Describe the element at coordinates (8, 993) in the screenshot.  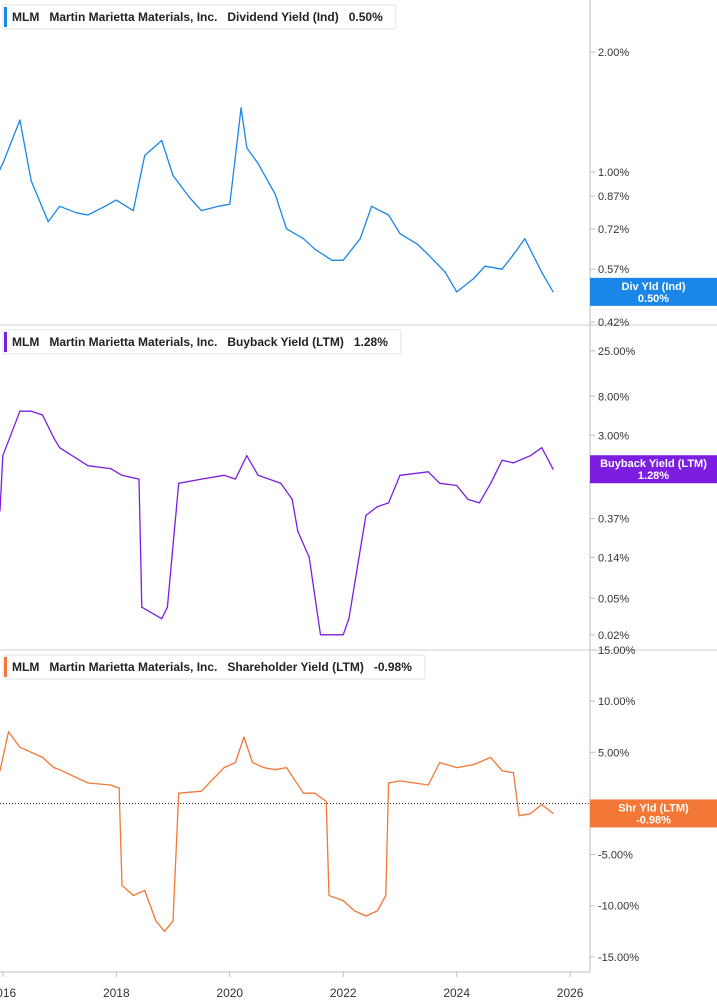
I see `x-tick-label: 2016` at that location.